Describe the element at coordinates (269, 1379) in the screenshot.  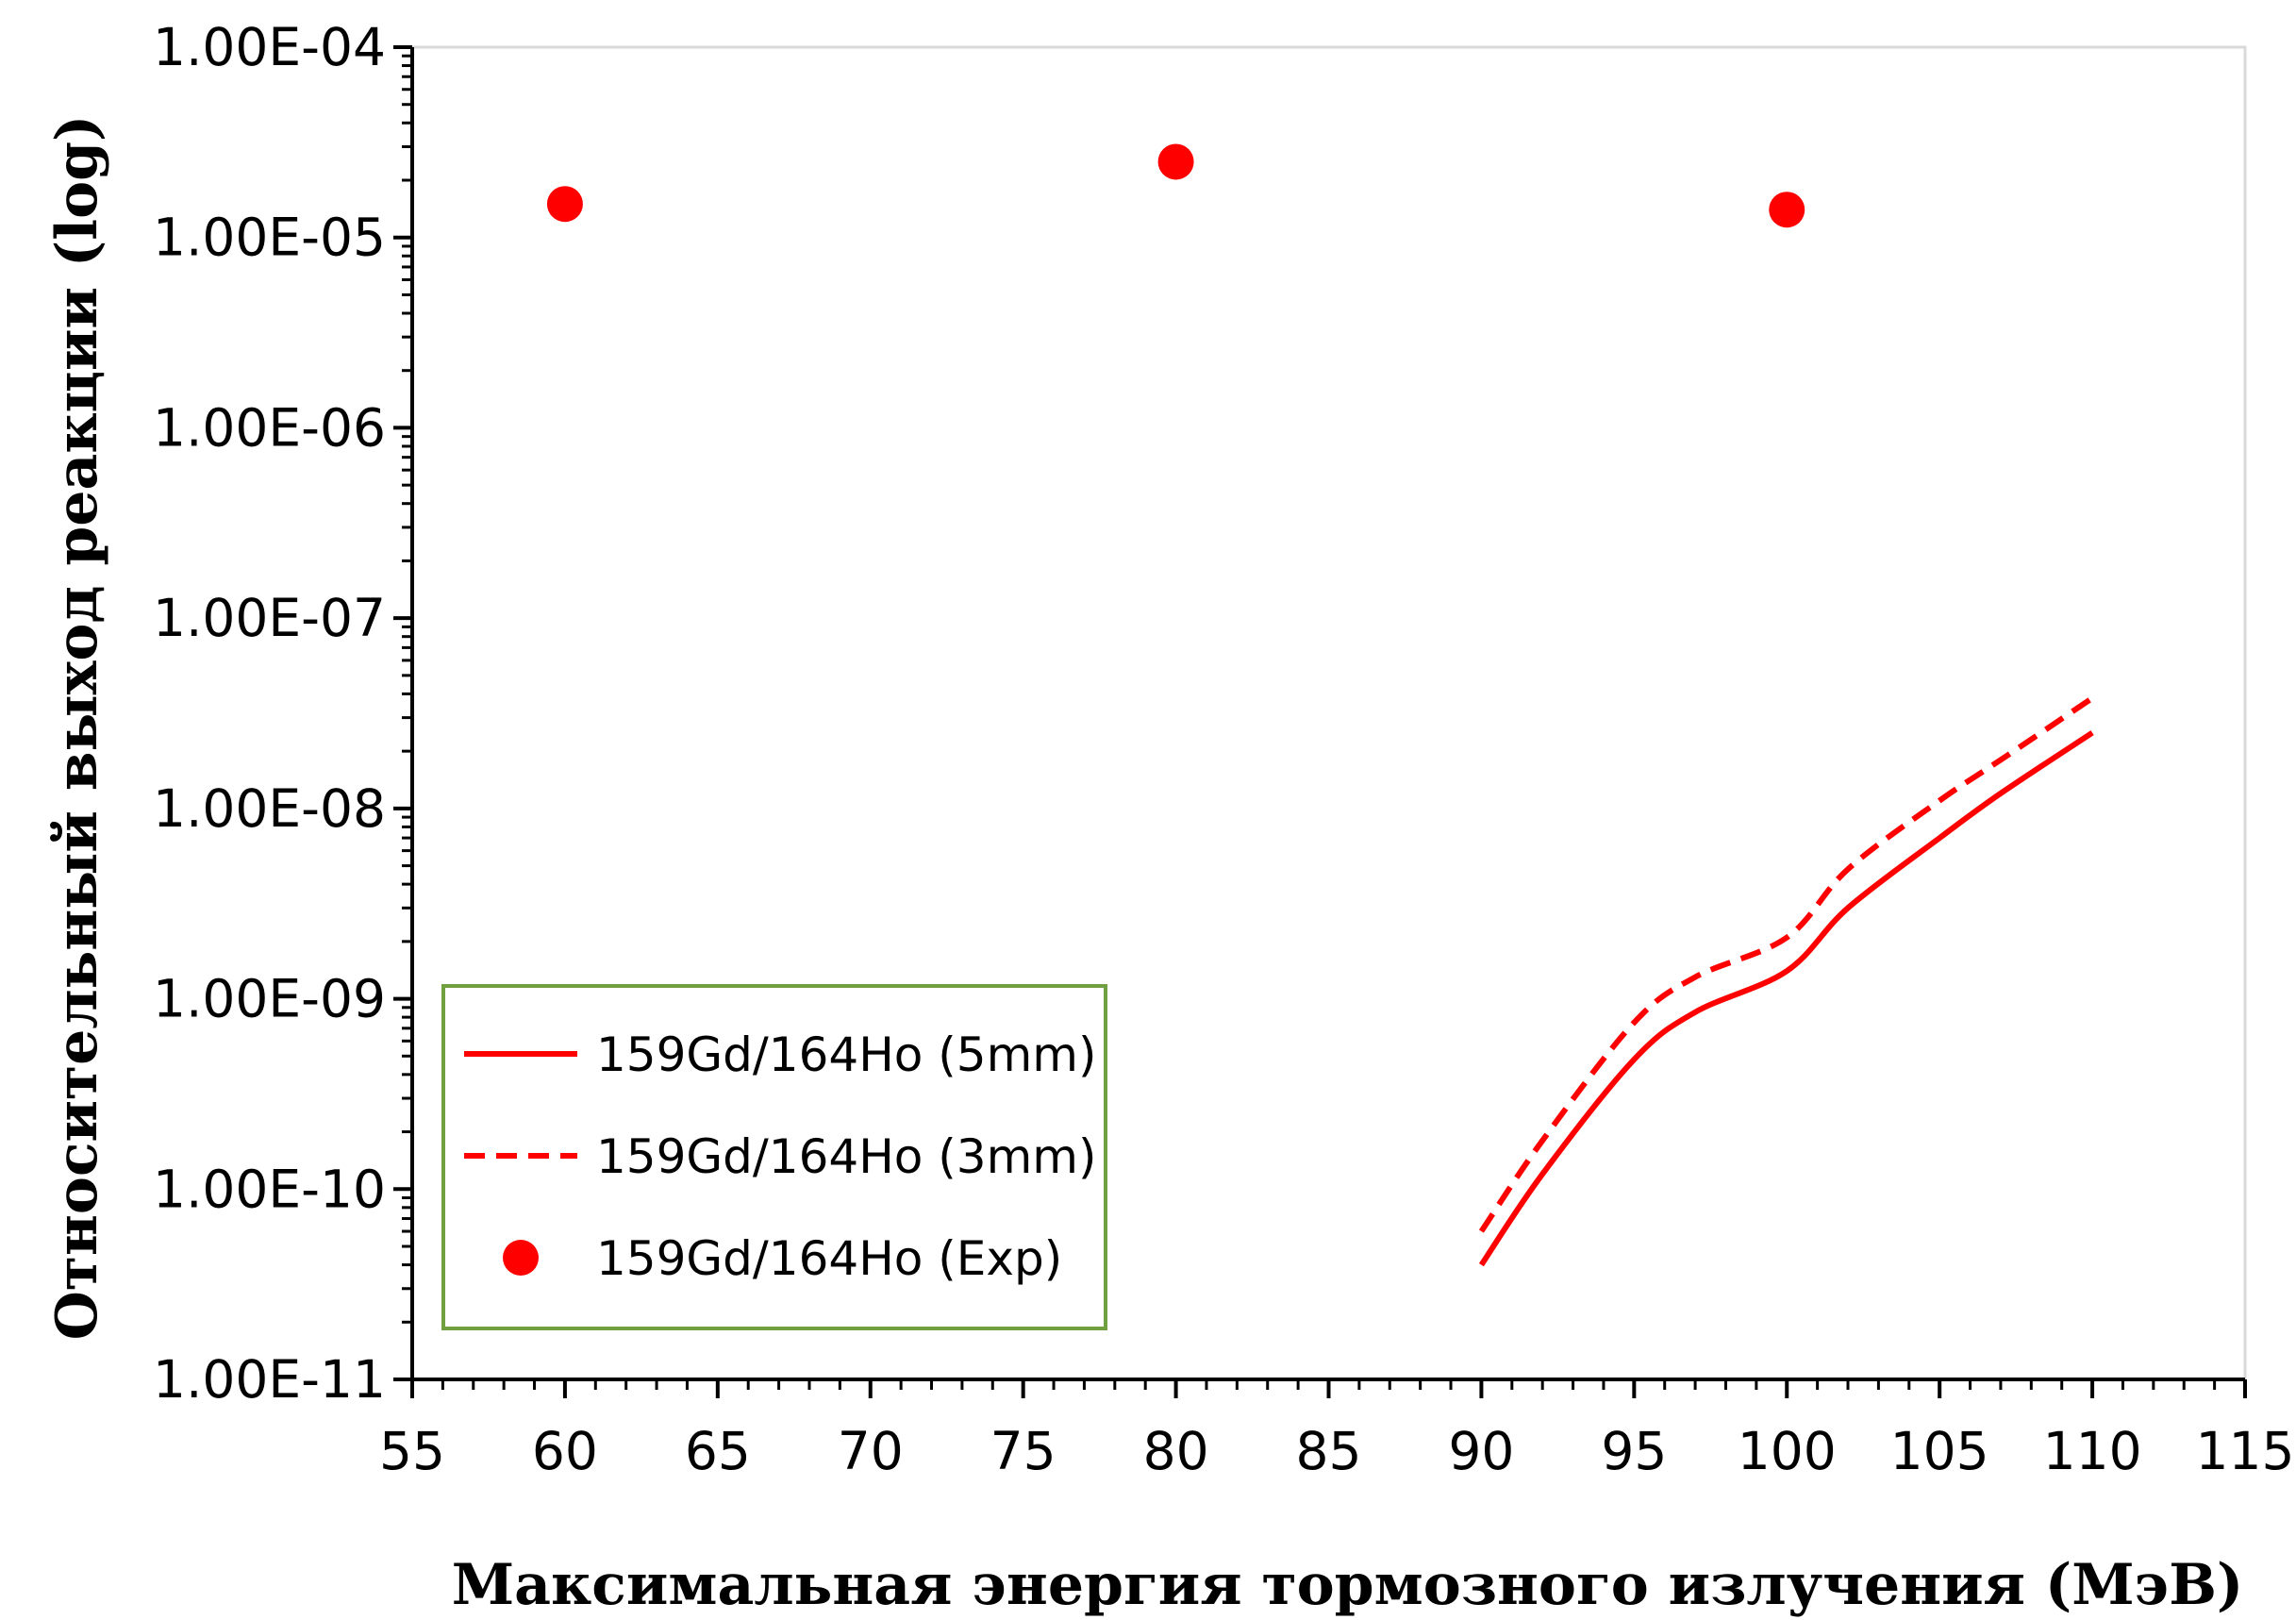
I see `y-tick-label: 1.00E-11` at that location.